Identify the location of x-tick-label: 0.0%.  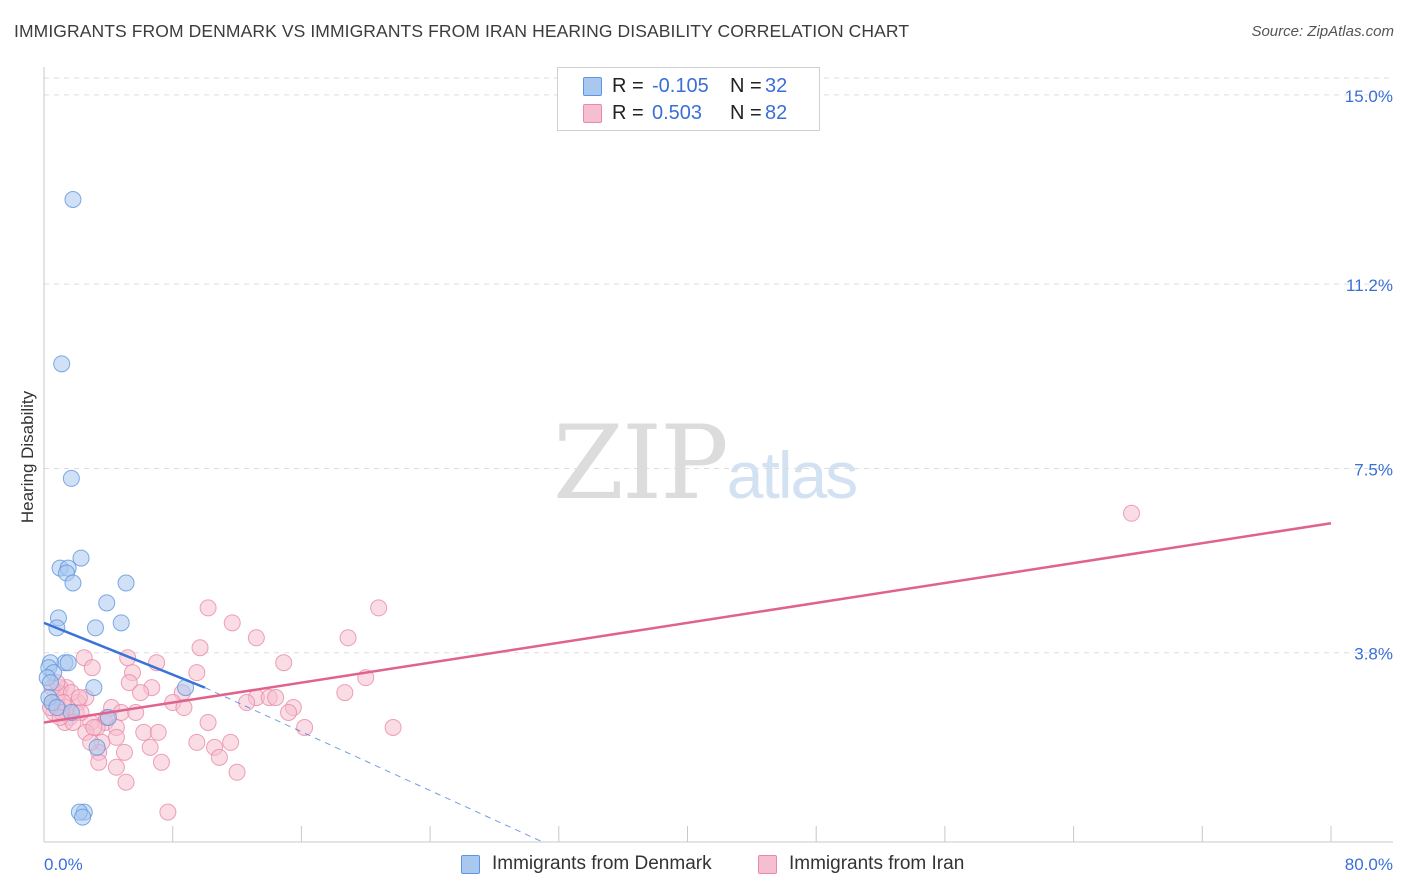
(63, 864).